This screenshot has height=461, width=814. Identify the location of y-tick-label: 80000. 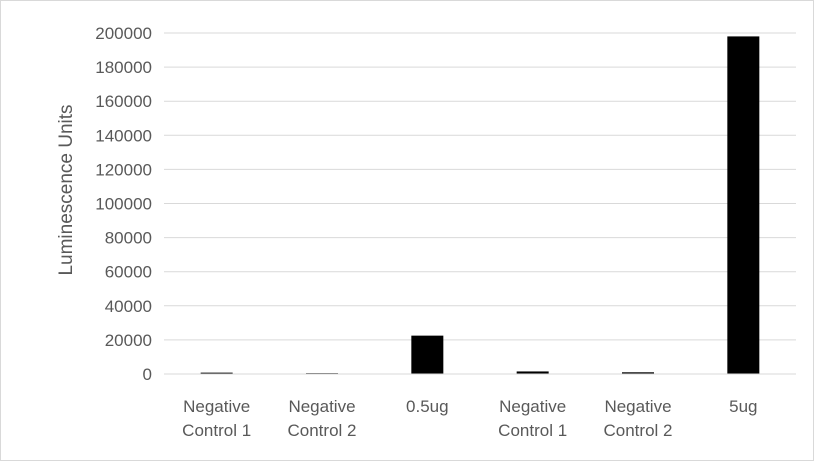
(128, 238).